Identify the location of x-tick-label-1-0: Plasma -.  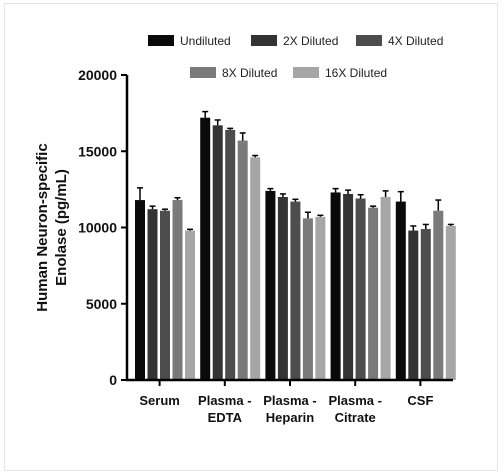
(224, 400).